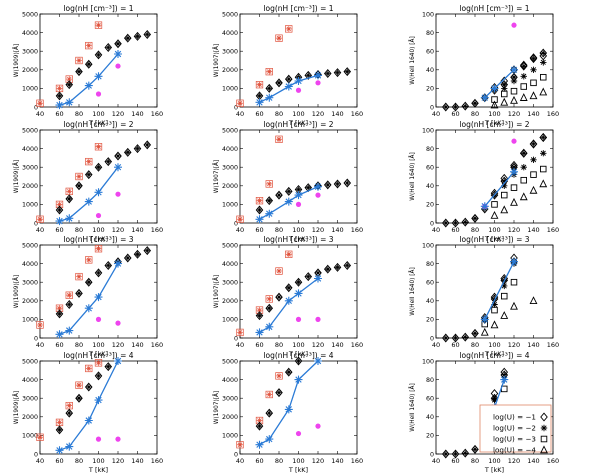 This screenshot has height=474, width=600. I want to click on y-tick-label: 100, so click(428, 245).